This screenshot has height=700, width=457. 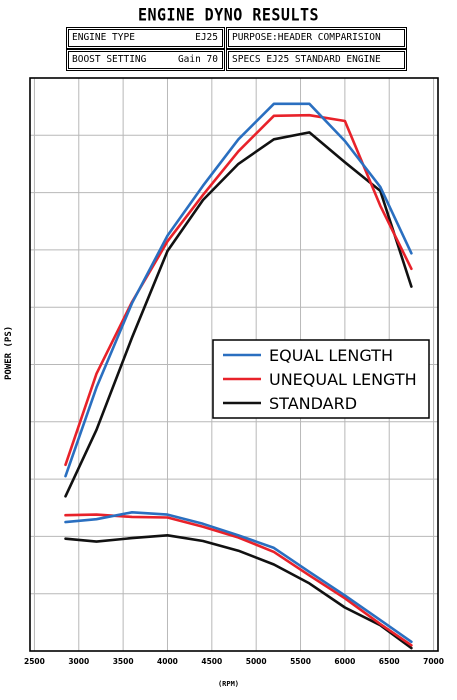 What do you see at coordinates (197, 59) in the screenshot?
I see `boost-setting-value: Gain 70` at bounding box center [197, 59].